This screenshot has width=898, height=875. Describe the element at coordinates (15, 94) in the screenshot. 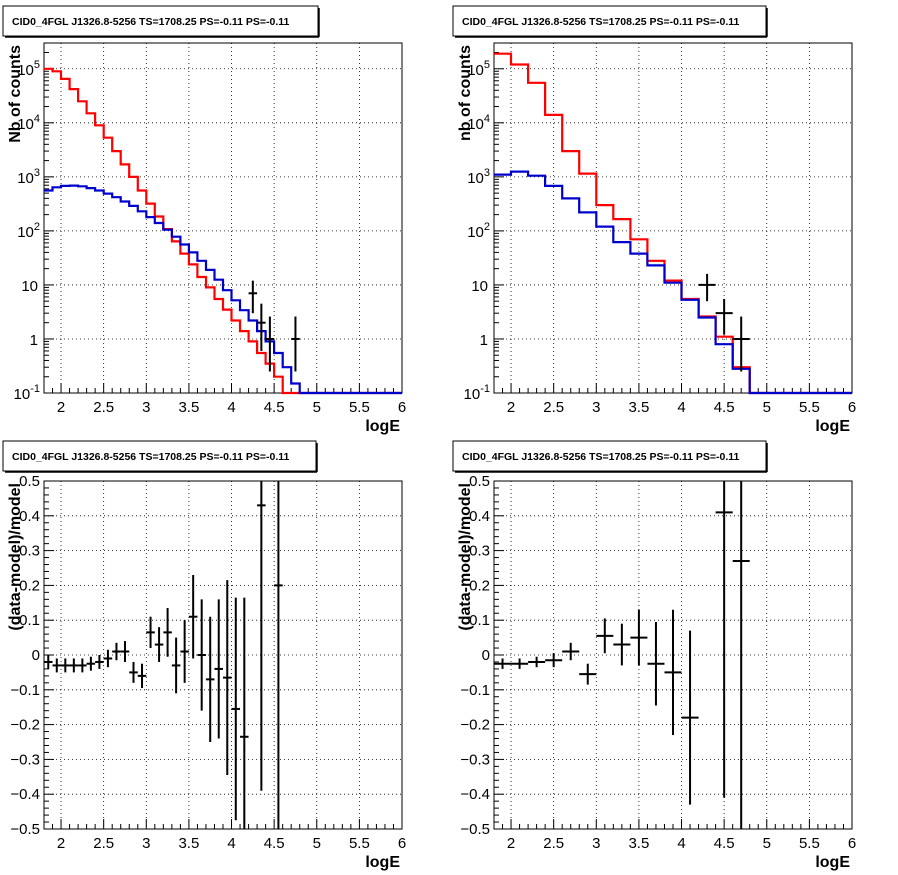

I see `y-axis-title: Nb of counts` at that location.